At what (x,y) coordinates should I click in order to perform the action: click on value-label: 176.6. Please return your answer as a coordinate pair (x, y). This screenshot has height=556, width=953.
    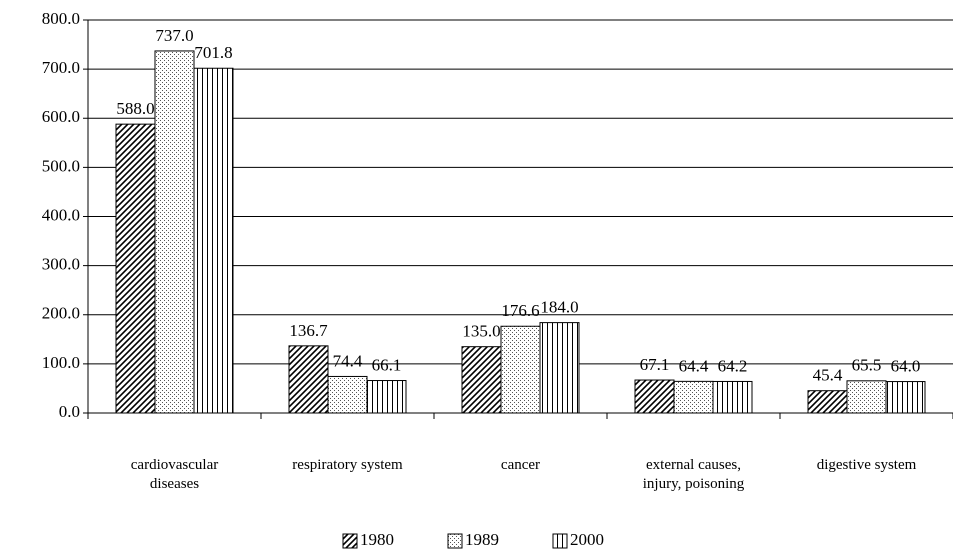
    Looking at the image, I should click on (520, 310).